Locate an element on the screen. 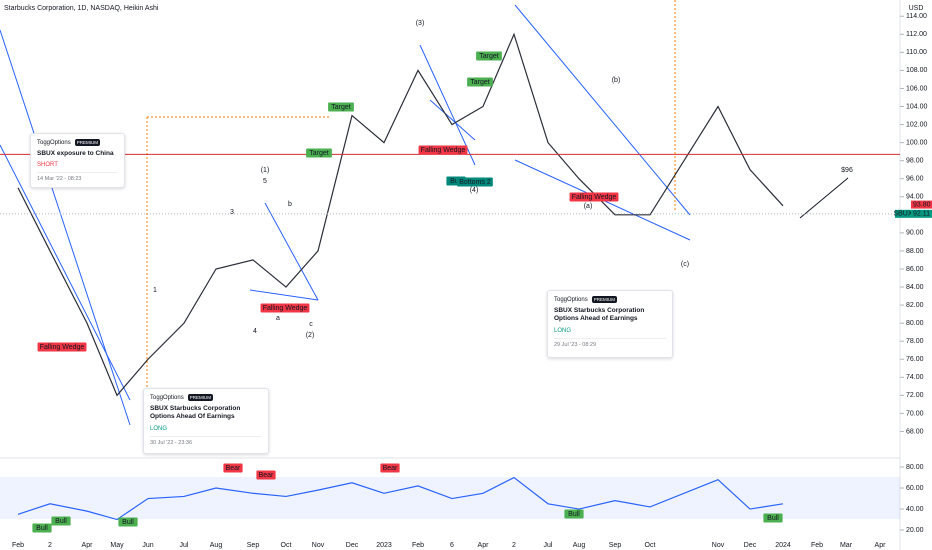  y-tick-label: 114.00 is located at coordinates (916, 16).